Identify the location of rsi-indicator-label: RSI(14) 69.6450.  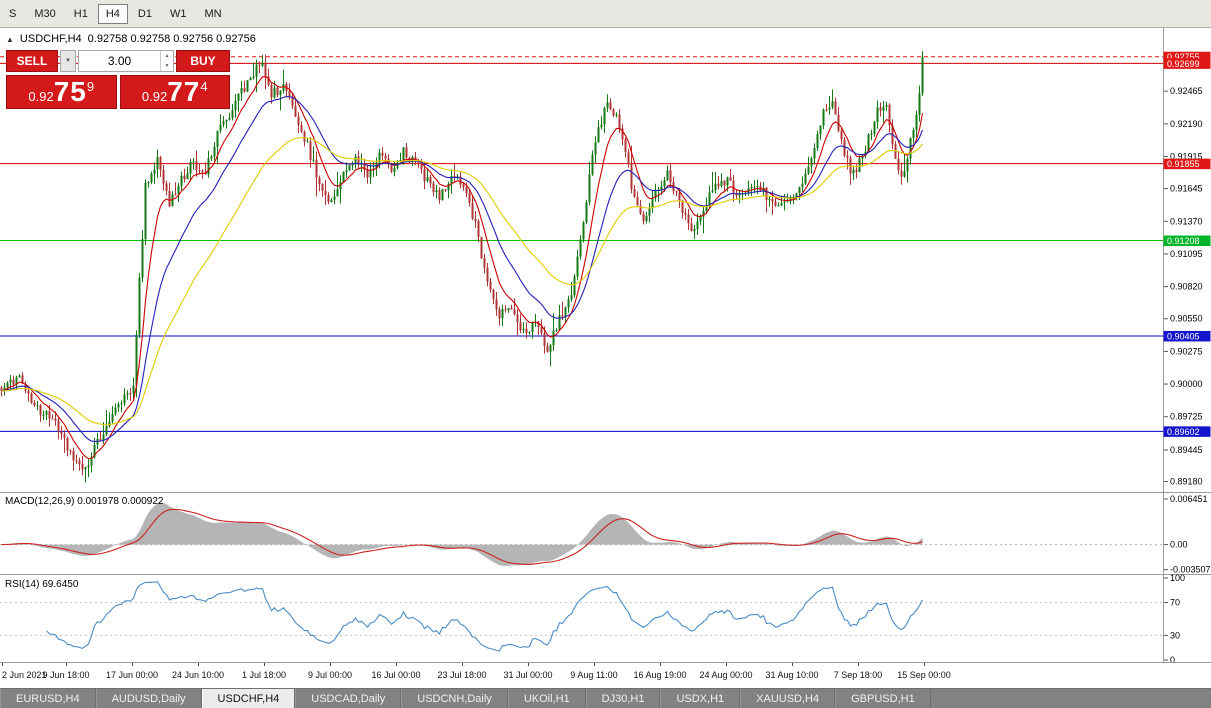
(42, 584).